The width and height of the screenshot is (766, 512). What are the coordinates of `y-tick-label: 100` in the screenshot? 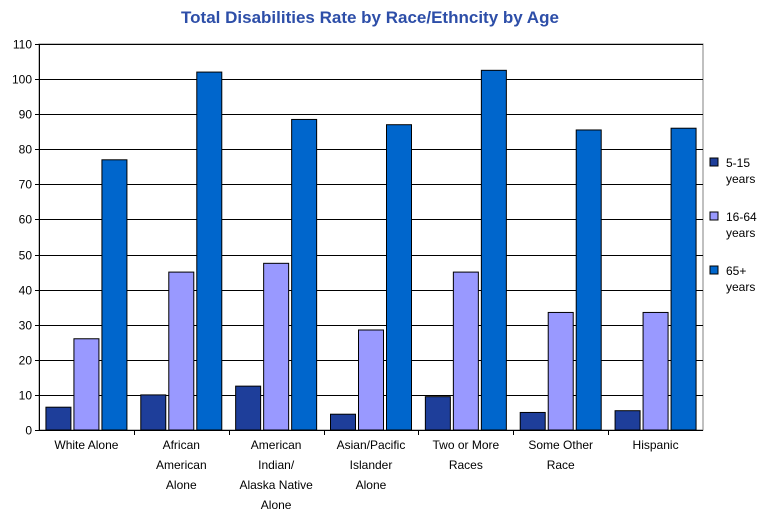 It's located at (22, 80).